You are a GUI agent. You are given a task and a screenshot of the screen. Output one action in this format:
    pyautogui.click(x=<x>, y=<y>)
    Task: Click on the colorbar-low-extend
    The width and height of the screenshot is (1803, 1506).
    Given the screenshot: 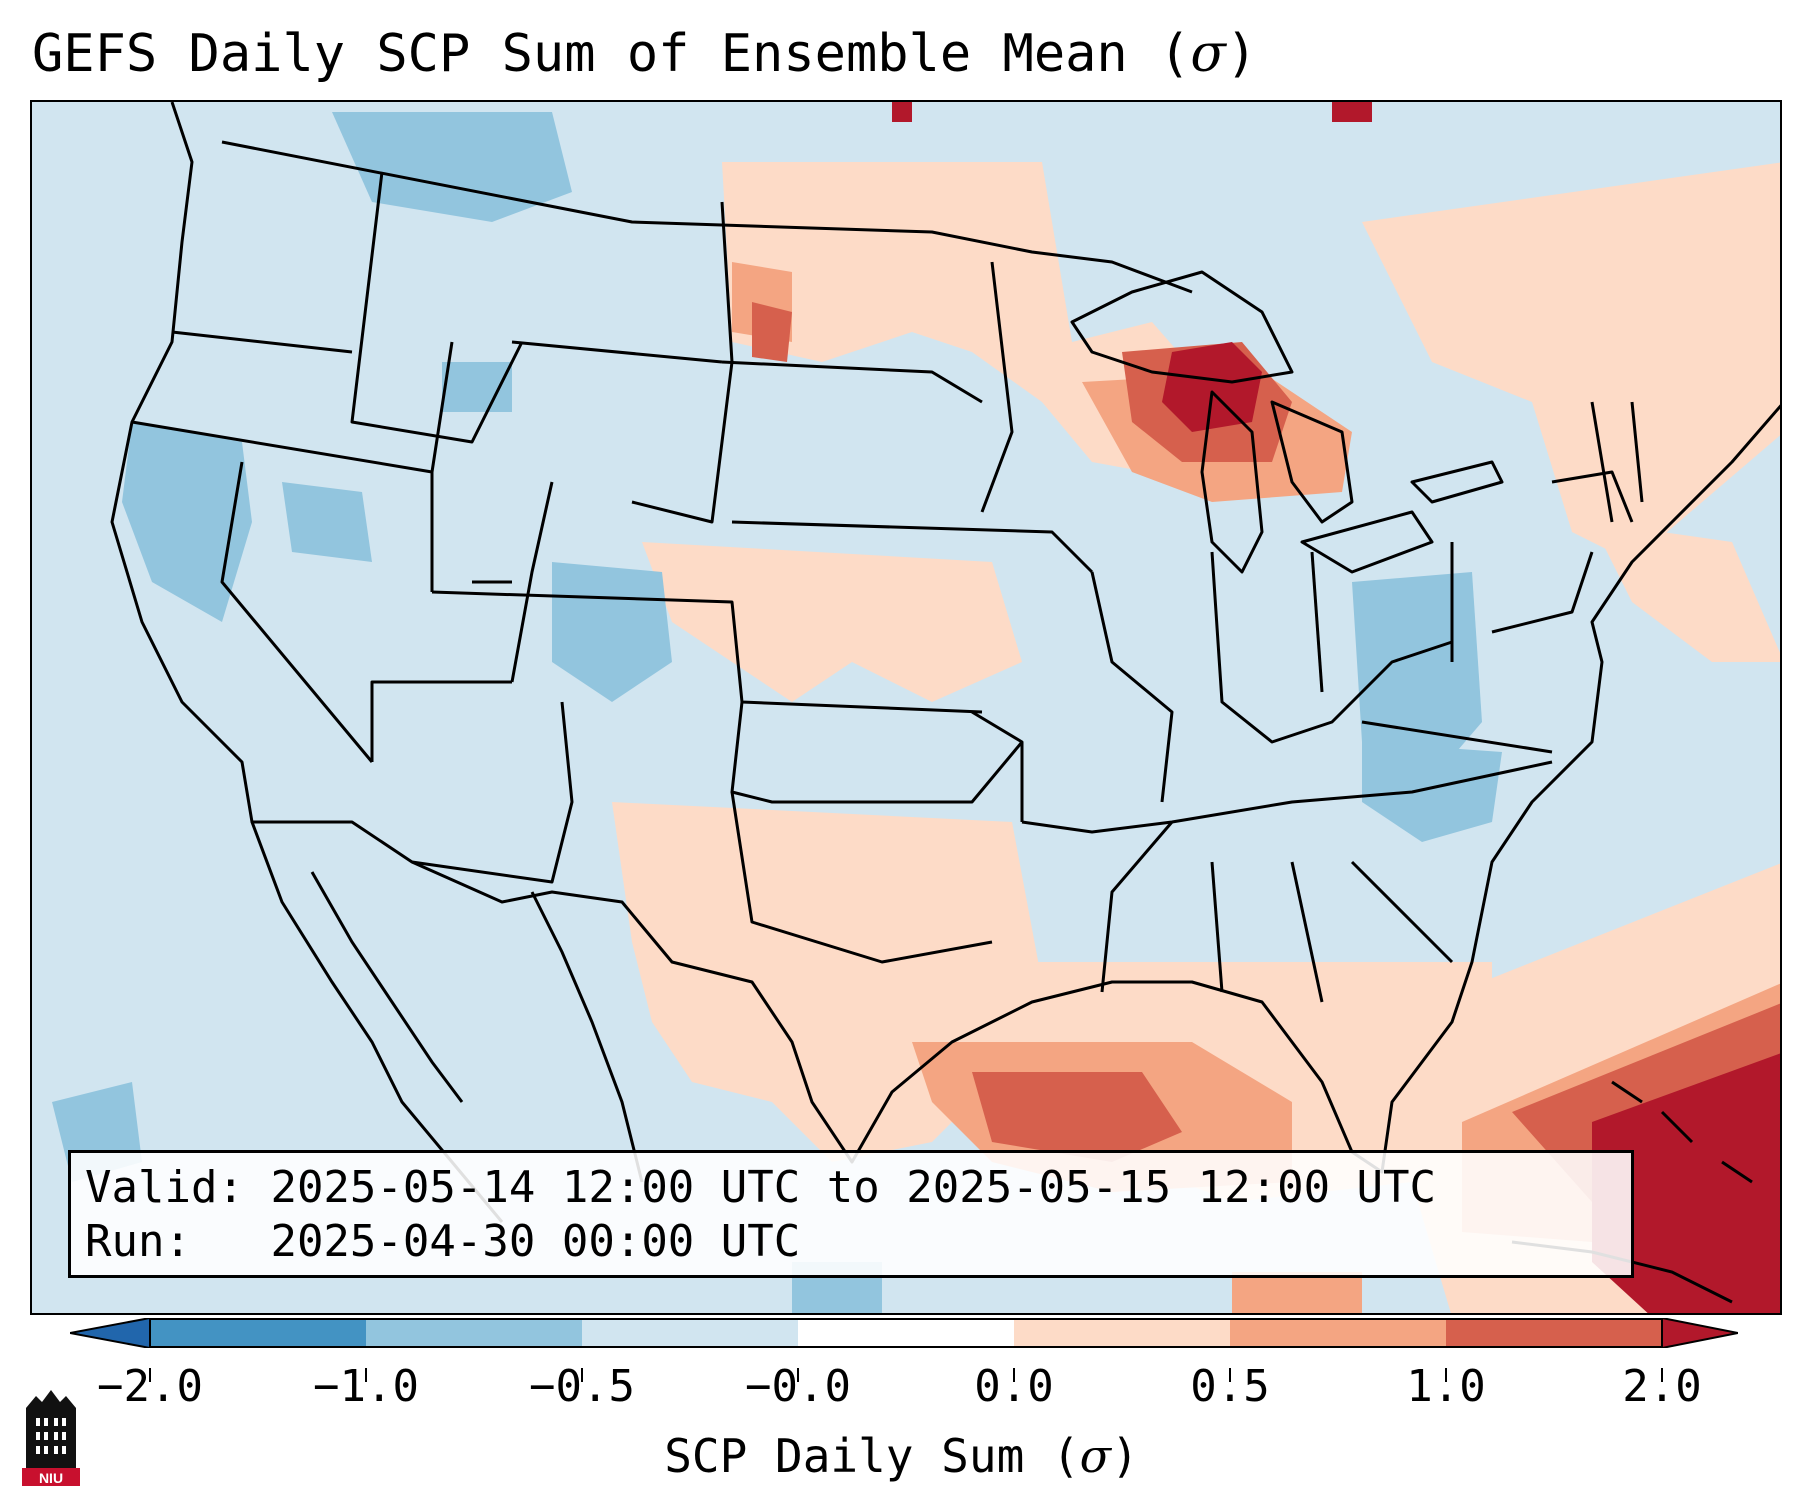 What is the action you would take?
    pyautogui.click(x=110, y=1333)
    